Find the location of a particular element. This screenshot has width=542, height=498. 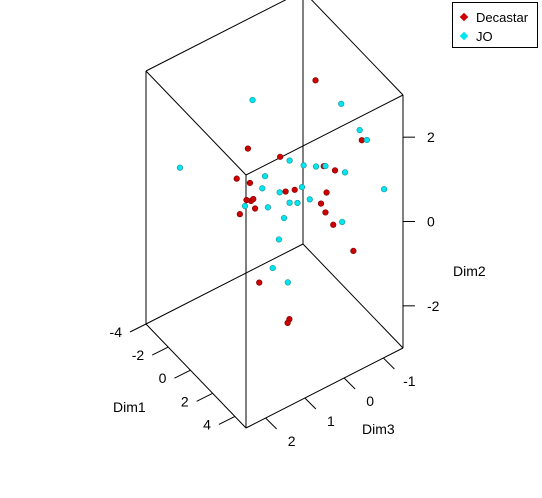

legend-item-jo: JO is located at coordinates (476, 36).